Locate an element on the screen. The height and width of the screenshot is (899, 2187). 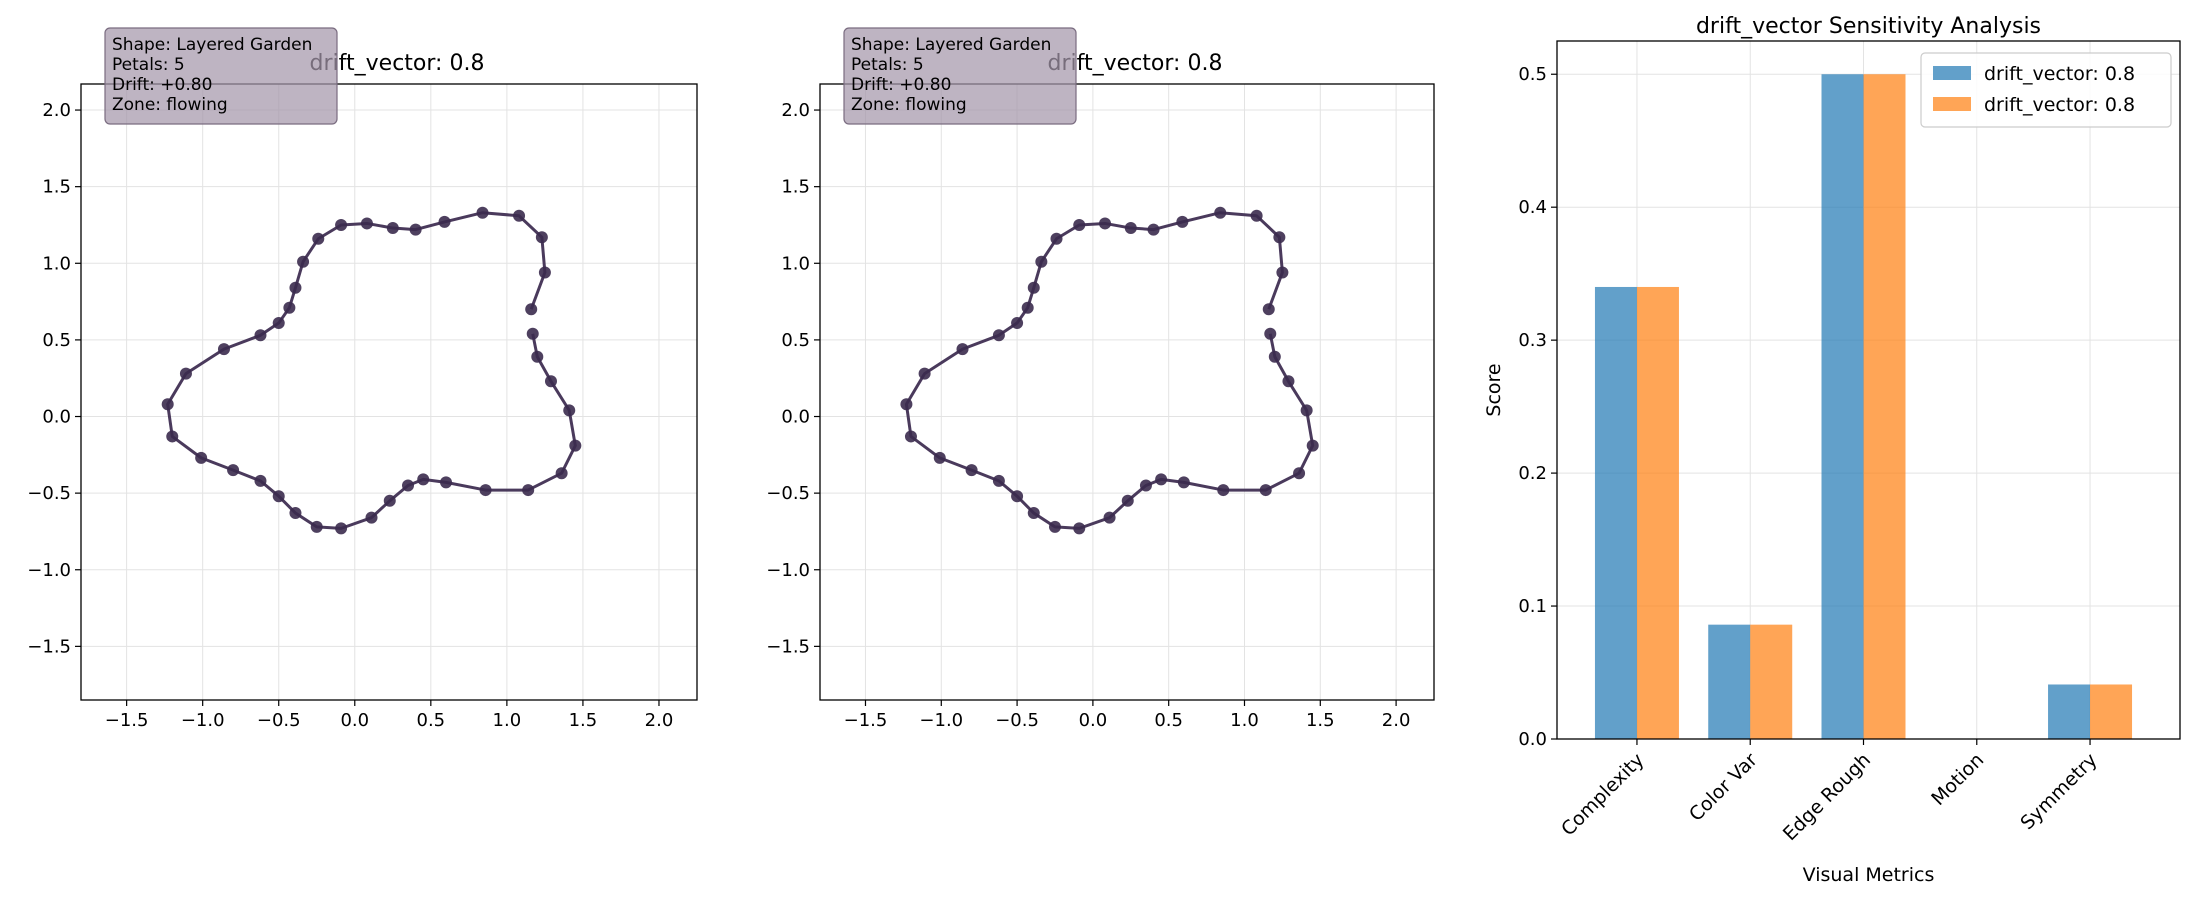
info-box-line: Zone: flowing is located at coordinates (170, 105).